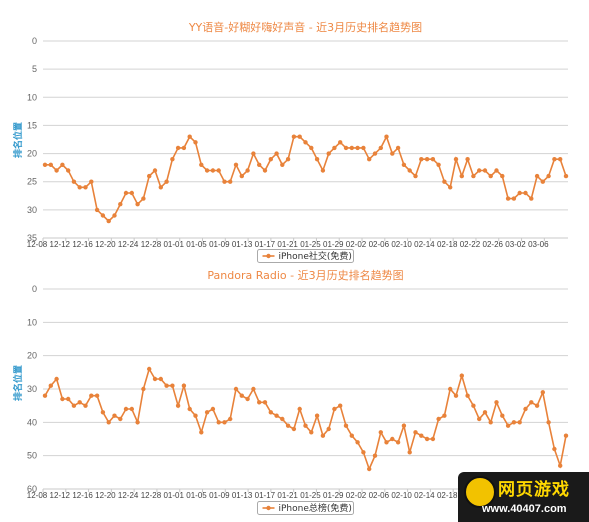 Image resolution: width=589 pixels, height=522 pixels. I want to click on x-tick-label: 03-06, so click(538, 244).